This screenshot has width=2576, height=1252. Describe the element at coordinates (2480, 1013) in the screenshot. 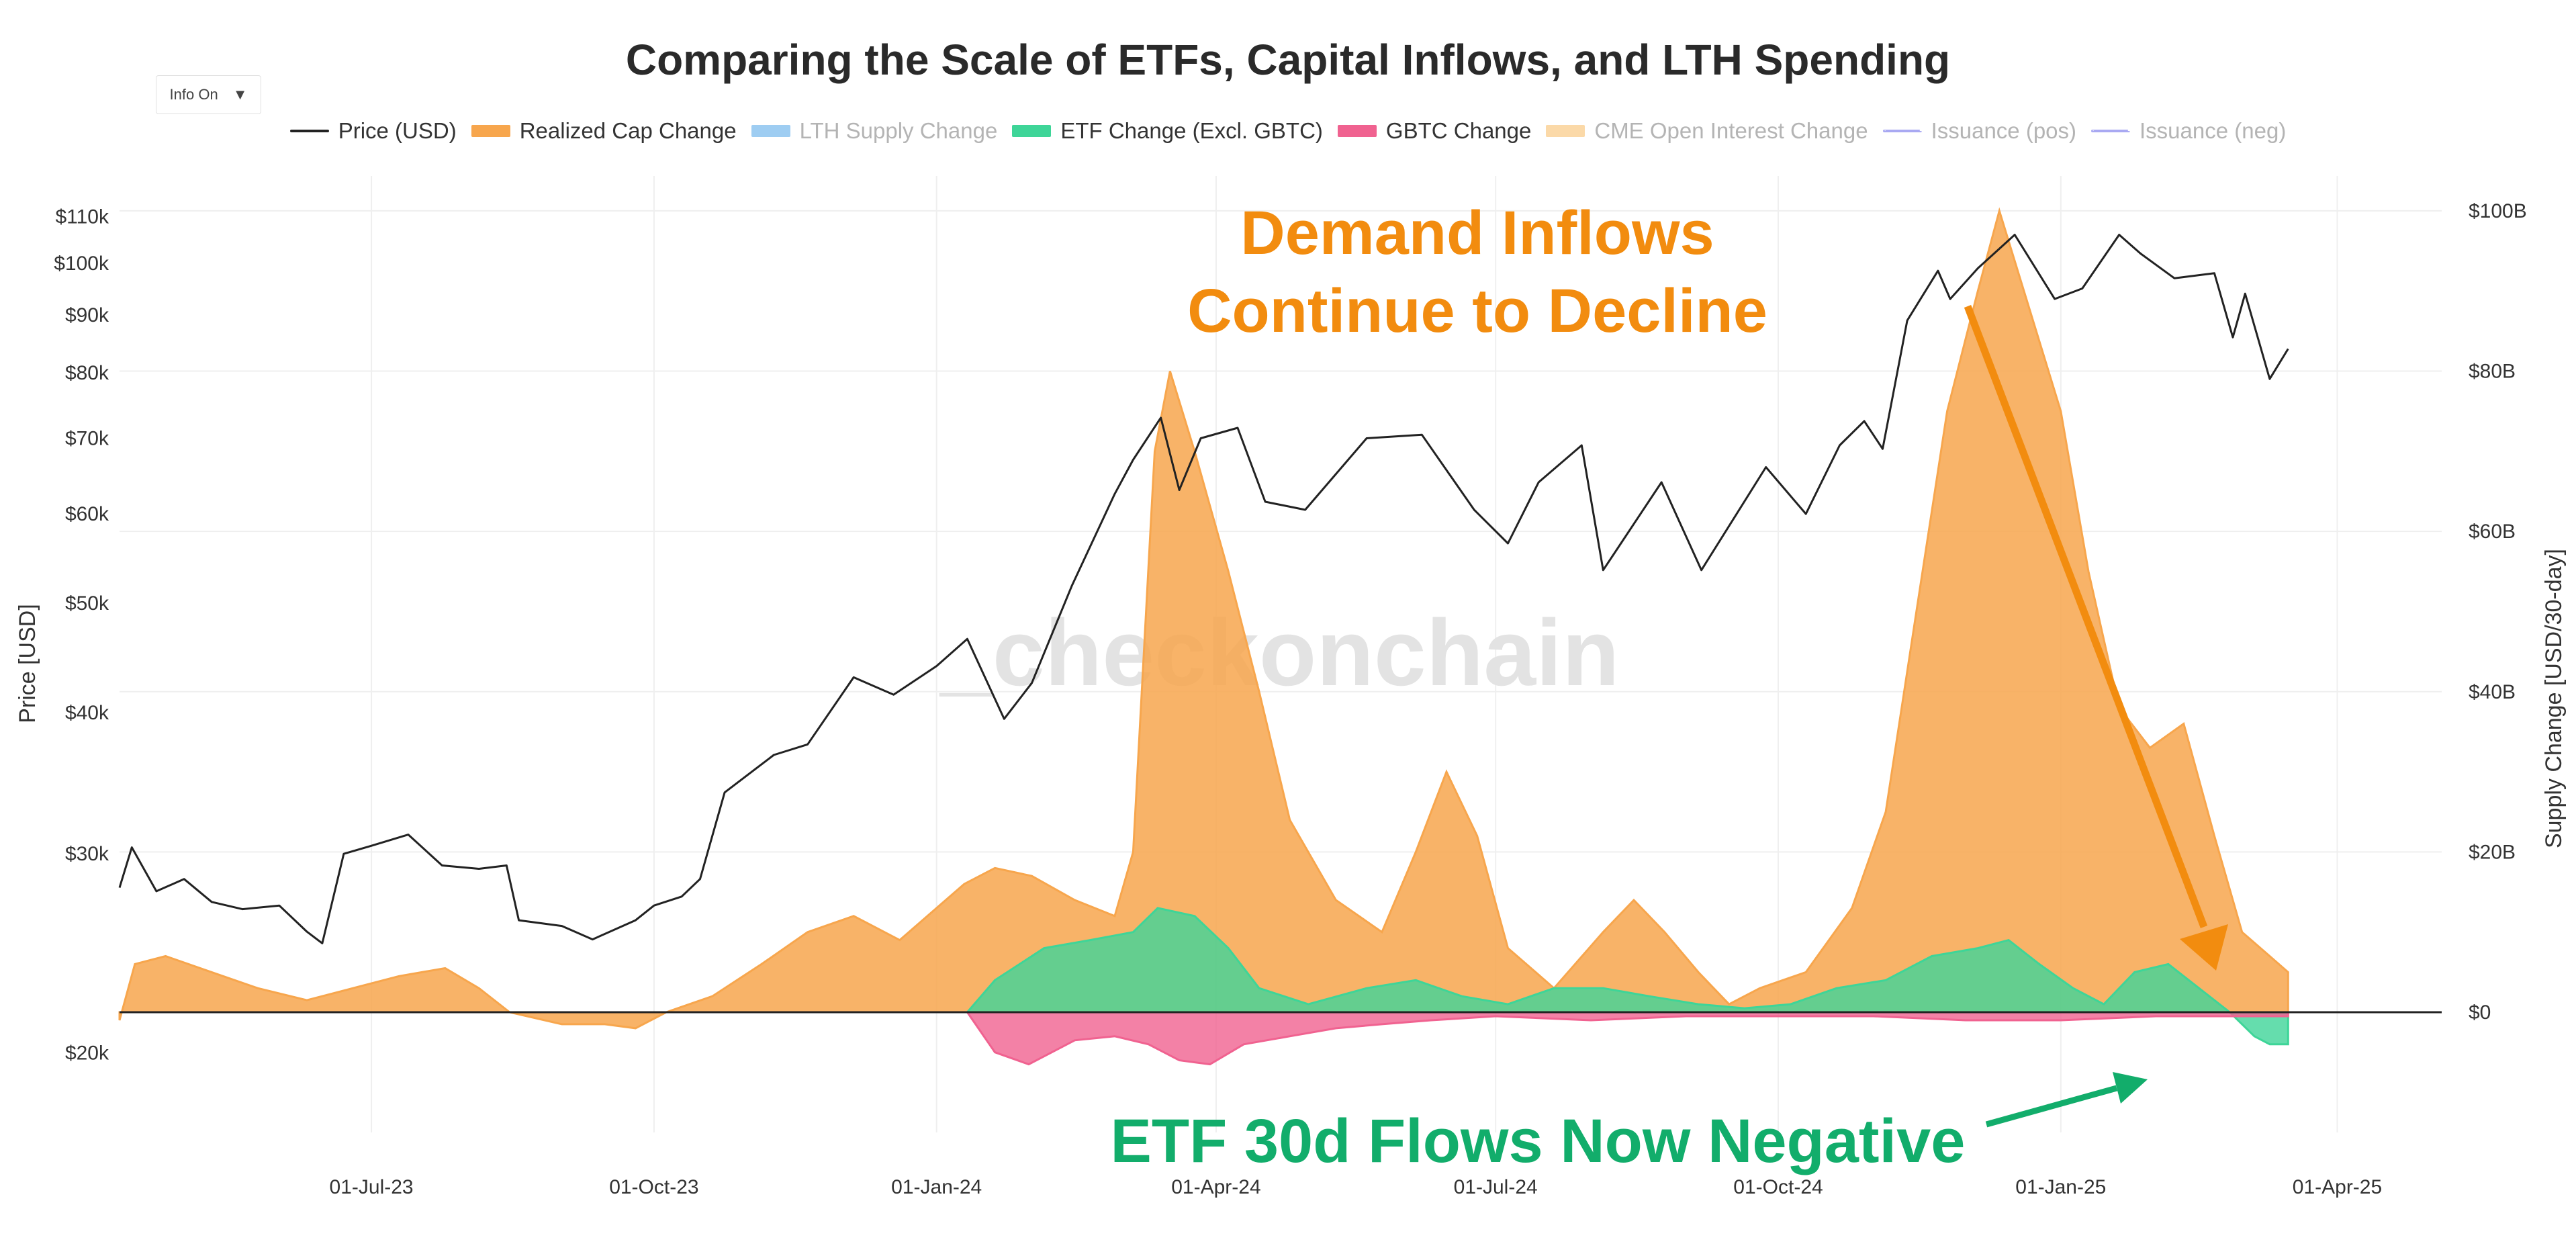

I see `y-right-tick-label: $0` at that location.